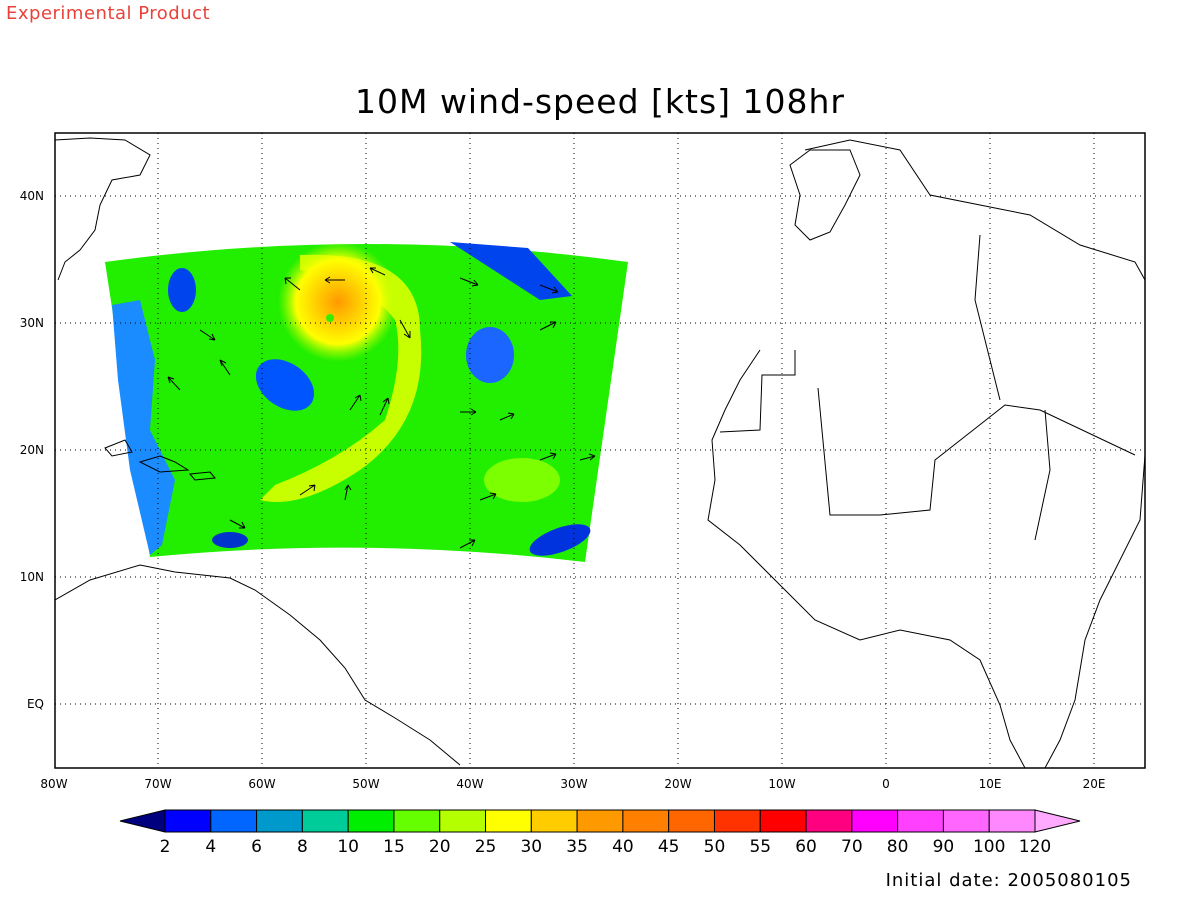 The height and width of the screenshot is (900, 1200). I want to click on experimental-product-label: Experimental Product, so click(108, 13).